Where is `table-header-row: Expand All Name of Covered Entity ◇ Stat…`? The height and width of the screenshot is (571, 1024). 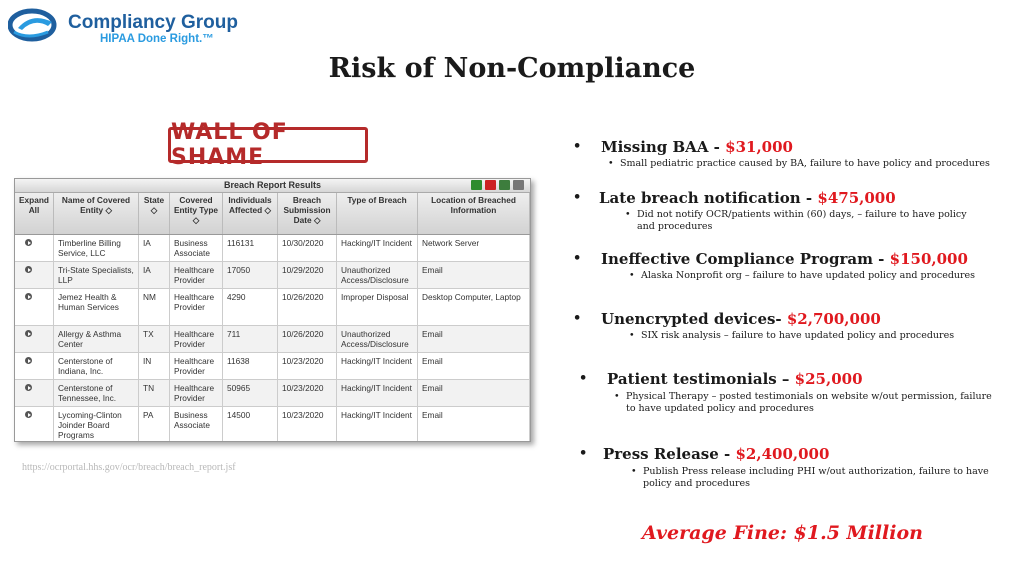 table-header-row: Expand All Name of Covered Entity ◇ Stat… is located at coordinates (272, 214).